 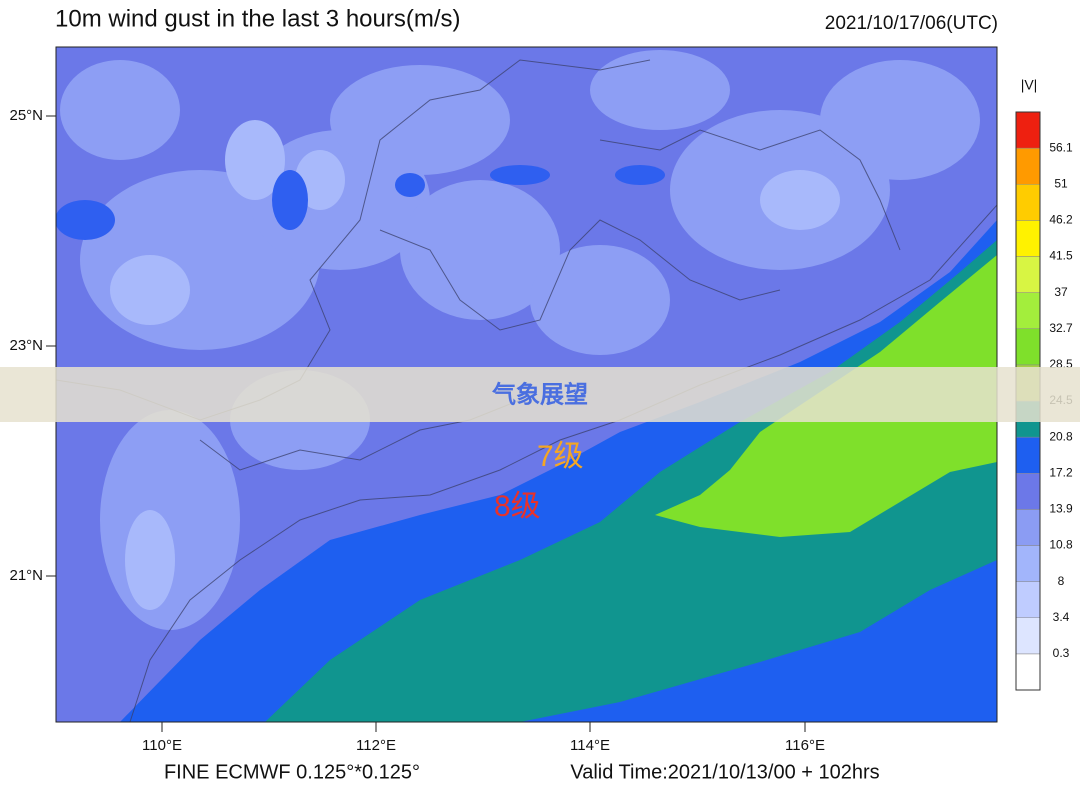 I want to click on annotation: 8级, so click(x=517, y=506).